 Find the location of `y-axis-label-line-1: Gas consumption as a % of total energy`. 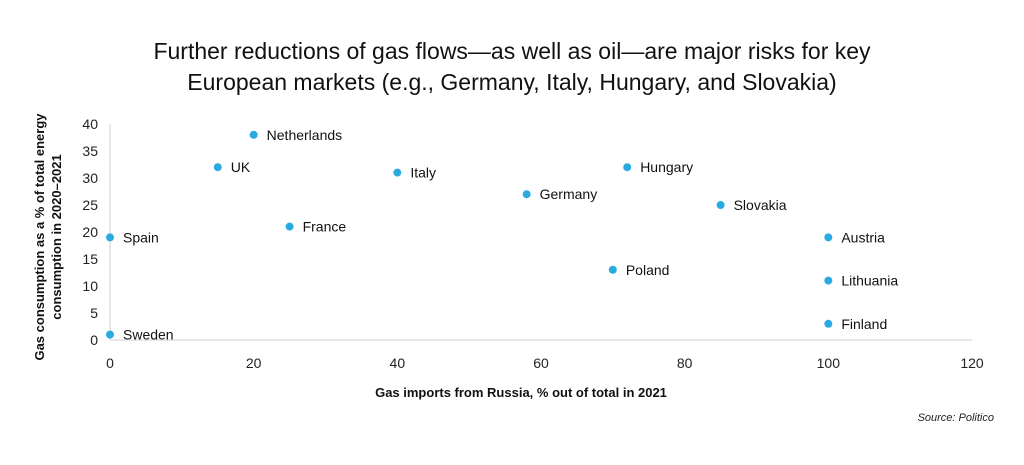

y-axis-label-line-1: Gas consumption as a % of total energy is located at coordinates (39, 237).